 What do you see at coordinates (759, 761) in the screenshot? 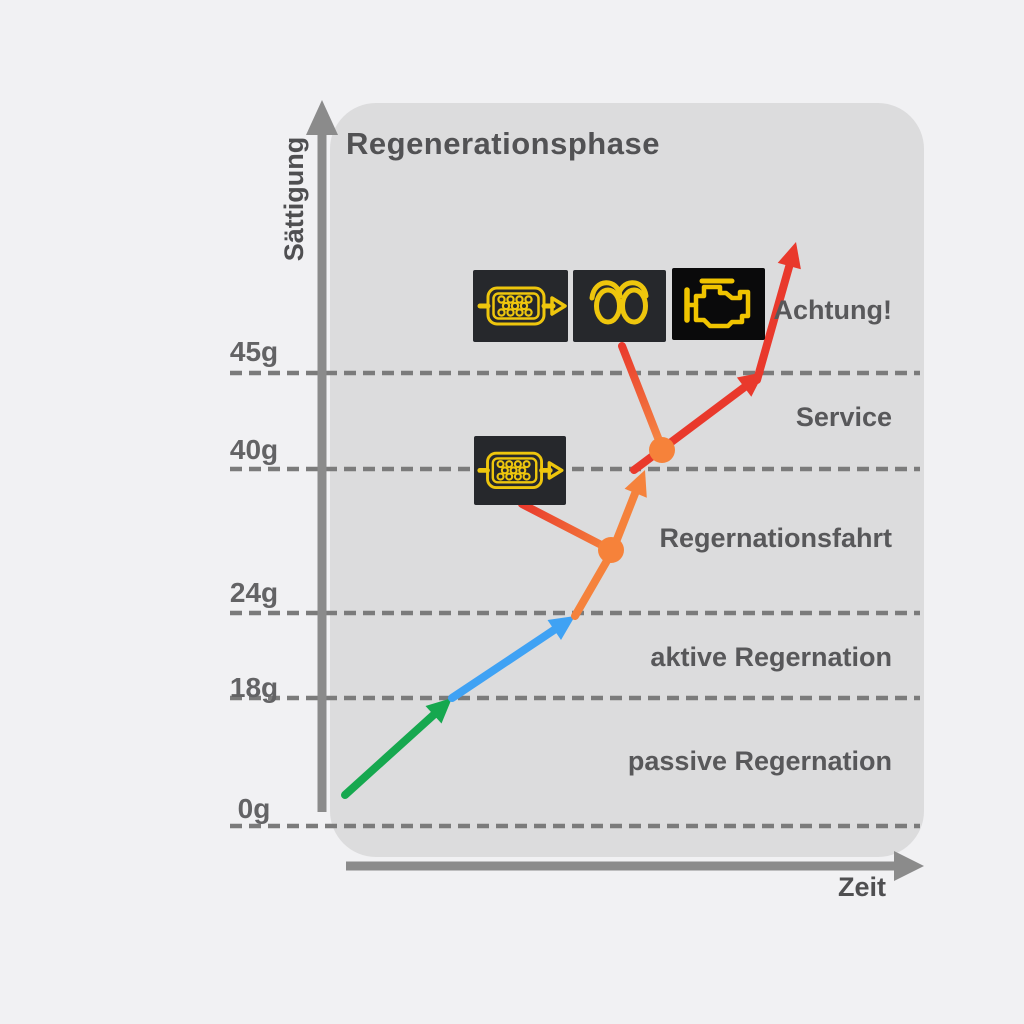
I see `phase-label-passive-regeneration: passive Regernation` at bounding box center [759, 761].